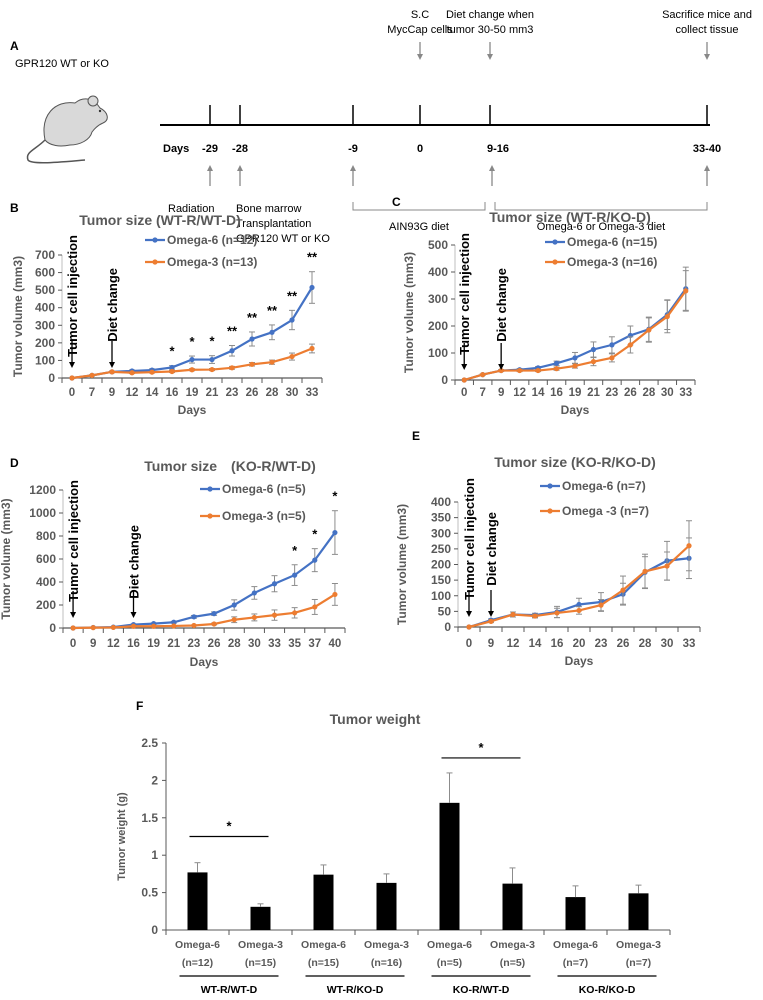 The width and height of the screenshot is (763, 1000). What do you see at coordinates (491, 549) in the screenshot?
I see `annotation-label: Diet change` at bounding box center [491, 549].